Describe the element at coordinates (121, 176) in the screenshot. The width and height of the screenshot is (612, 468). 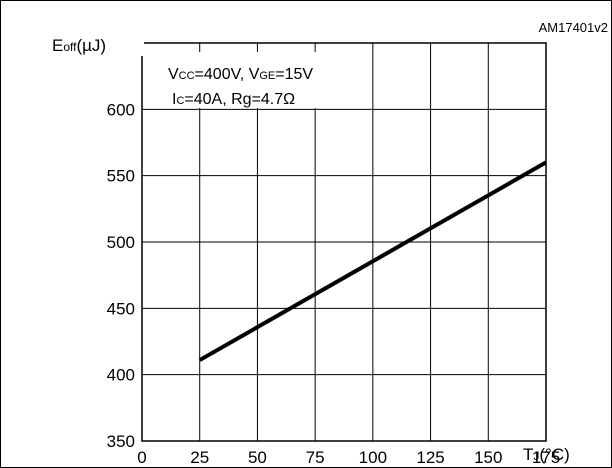
I see `y-tick-label: 550` at that location.